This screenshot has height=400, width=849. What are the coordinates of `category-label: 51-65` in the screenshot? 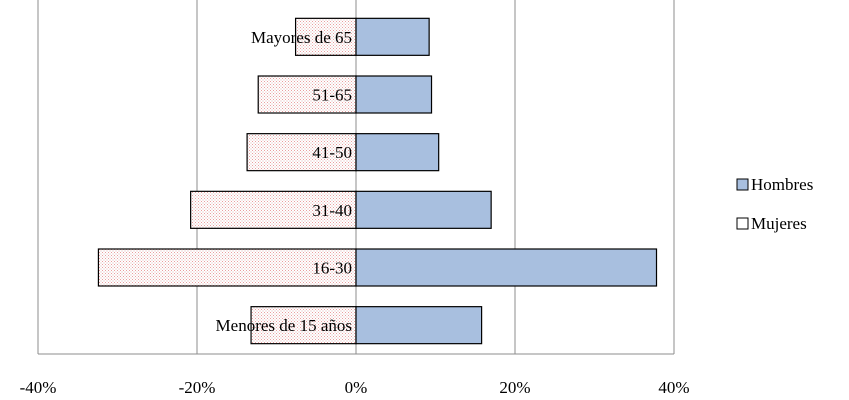 It's located at (332, 95).